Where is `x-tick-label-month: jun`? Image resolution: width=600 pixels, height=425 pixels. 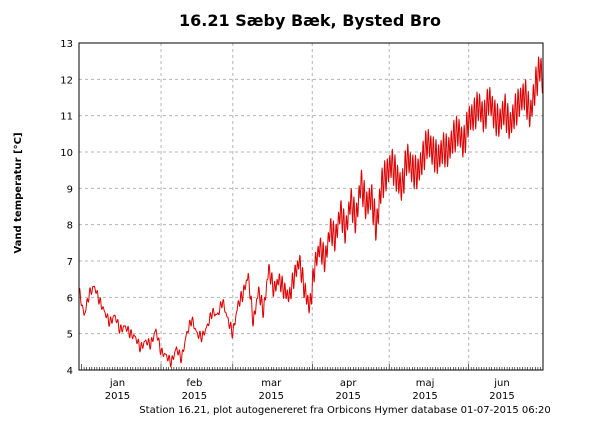 x-tick-label-month: jun is located at coordinates (501, 383).